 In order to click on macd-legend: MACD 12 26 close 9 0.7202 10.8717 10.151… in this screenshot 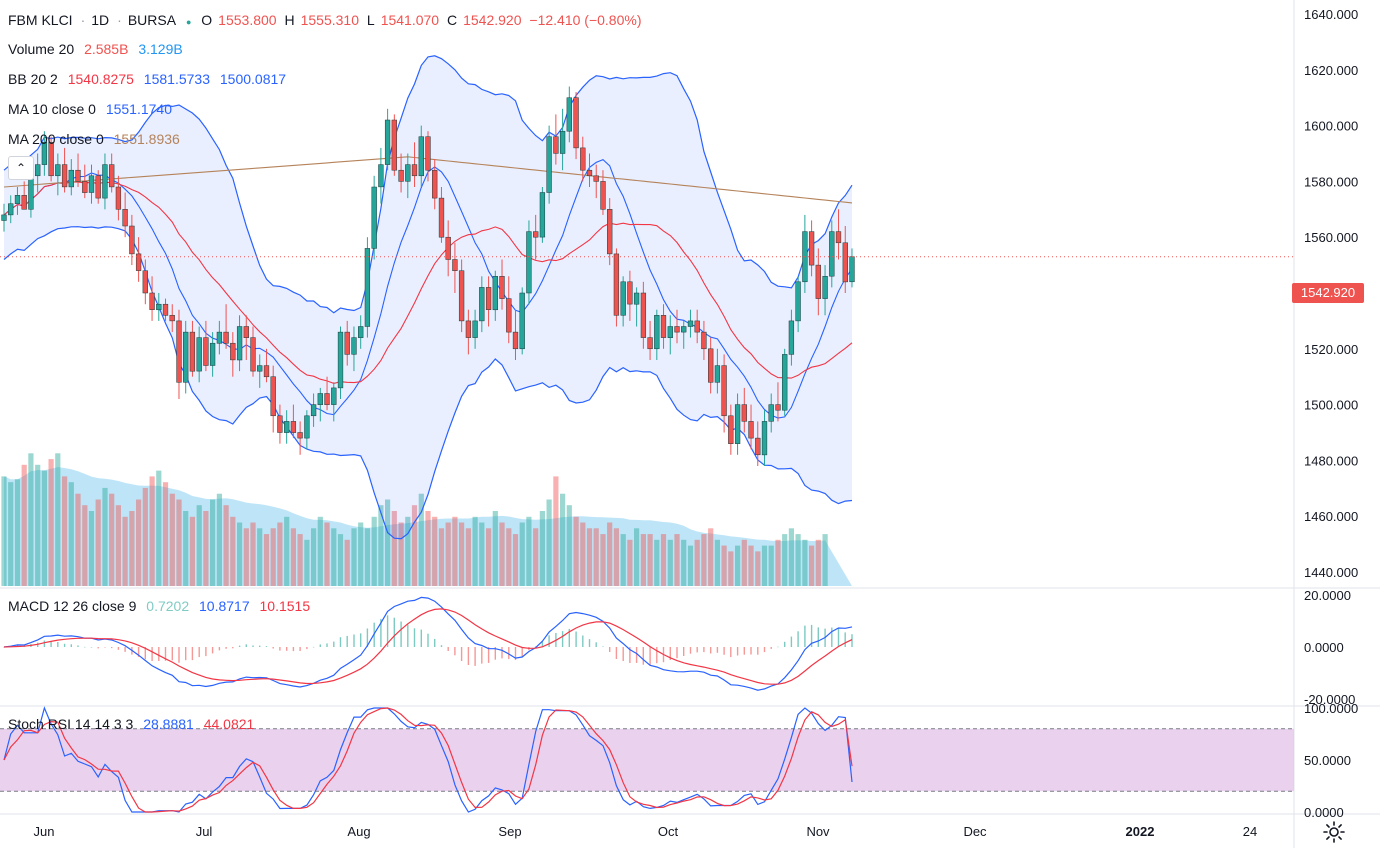, I will do `click(162, 606)`.